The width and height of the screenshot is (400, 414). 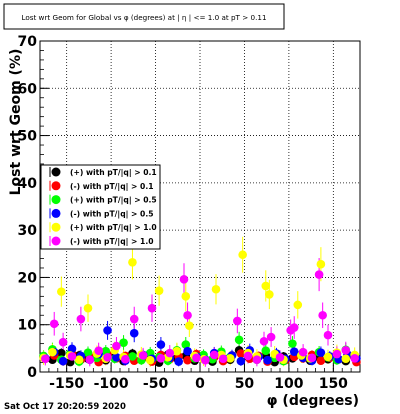 What do you see at coordinates (28, 278) in the screenshot?
I see `y-tick-label: 20` at bounding box center [28, 278].